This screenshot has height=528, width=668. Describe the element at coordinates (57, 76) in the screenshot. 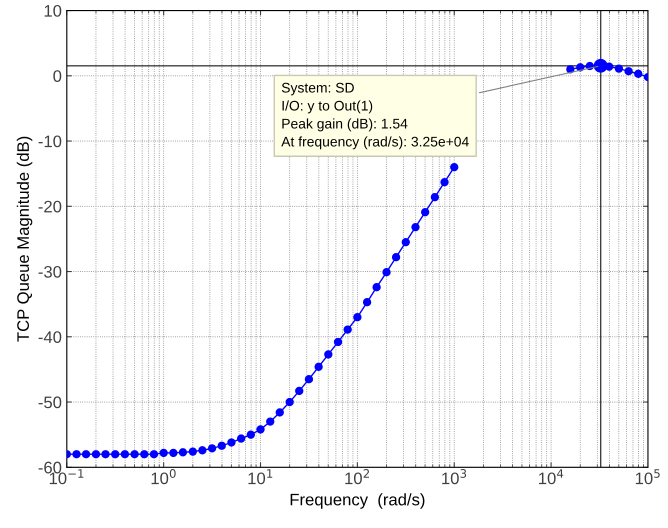

I see `y-tick-label: 0` at that location.